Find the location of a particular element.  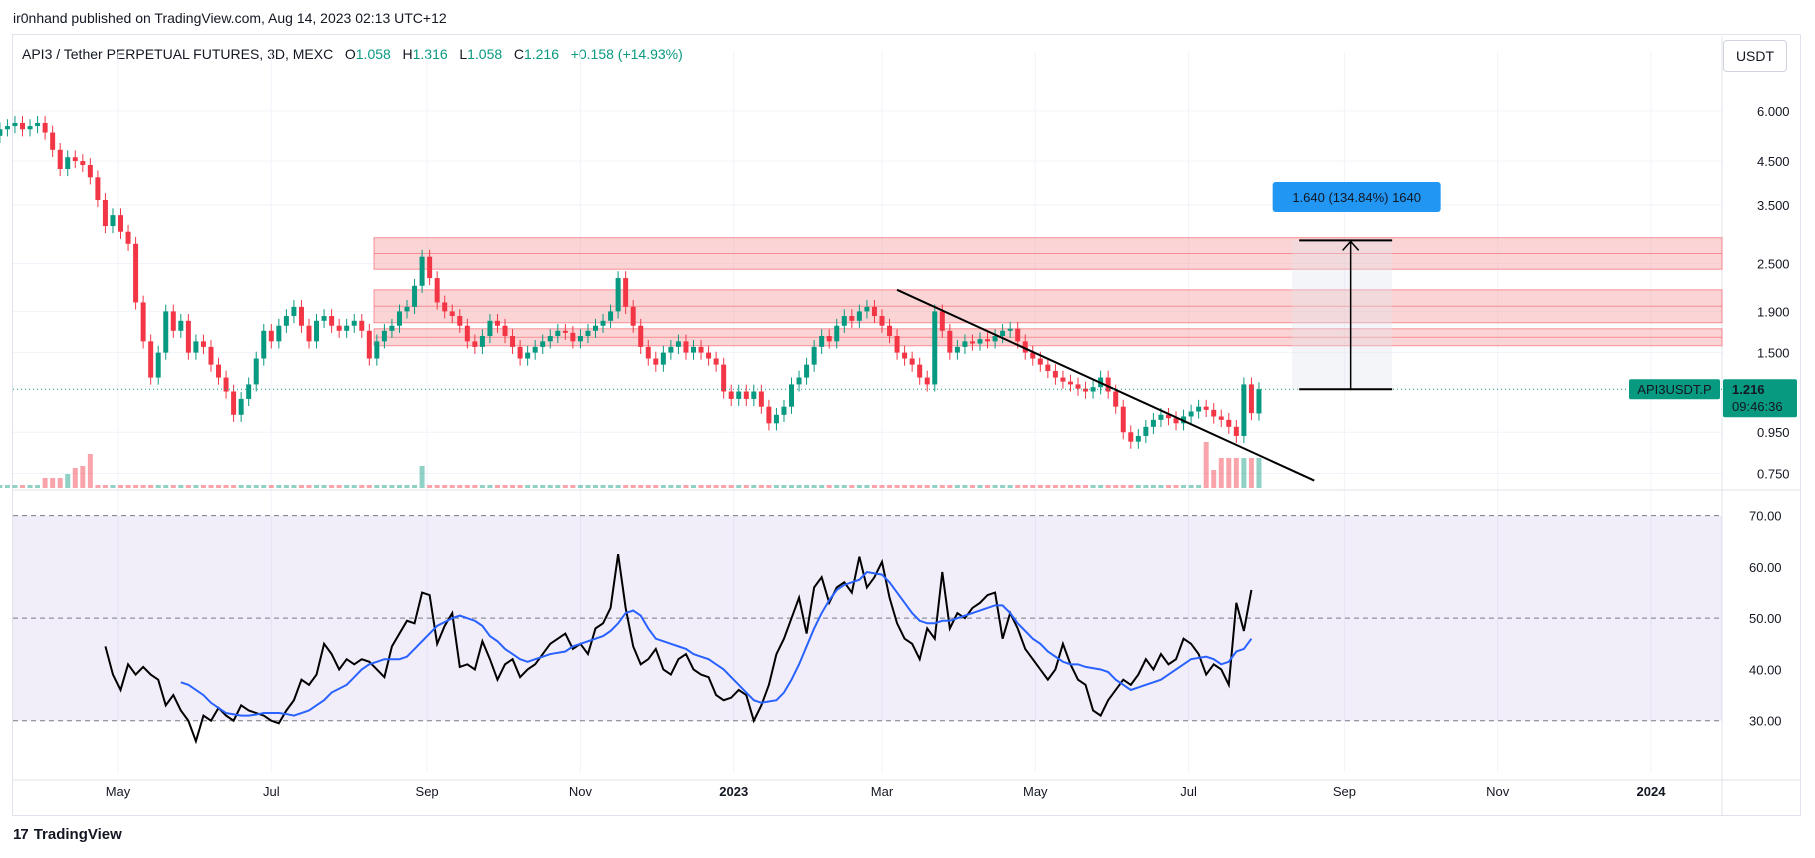

change-value: +0.158 (+14.93%) is located at coordinates (626, 54).